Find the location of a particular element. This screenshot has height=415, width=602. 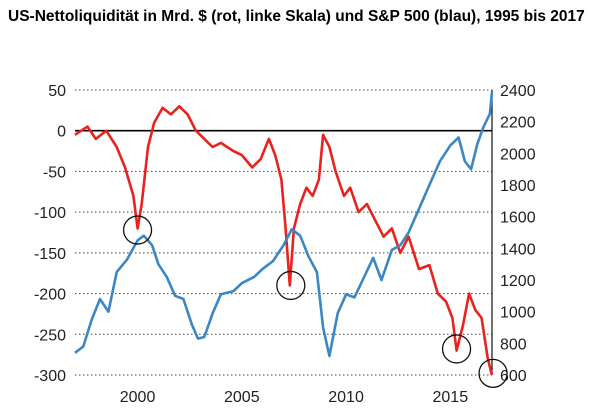

left-axis-tick-label: -100 is located at coordinates (50, 213).